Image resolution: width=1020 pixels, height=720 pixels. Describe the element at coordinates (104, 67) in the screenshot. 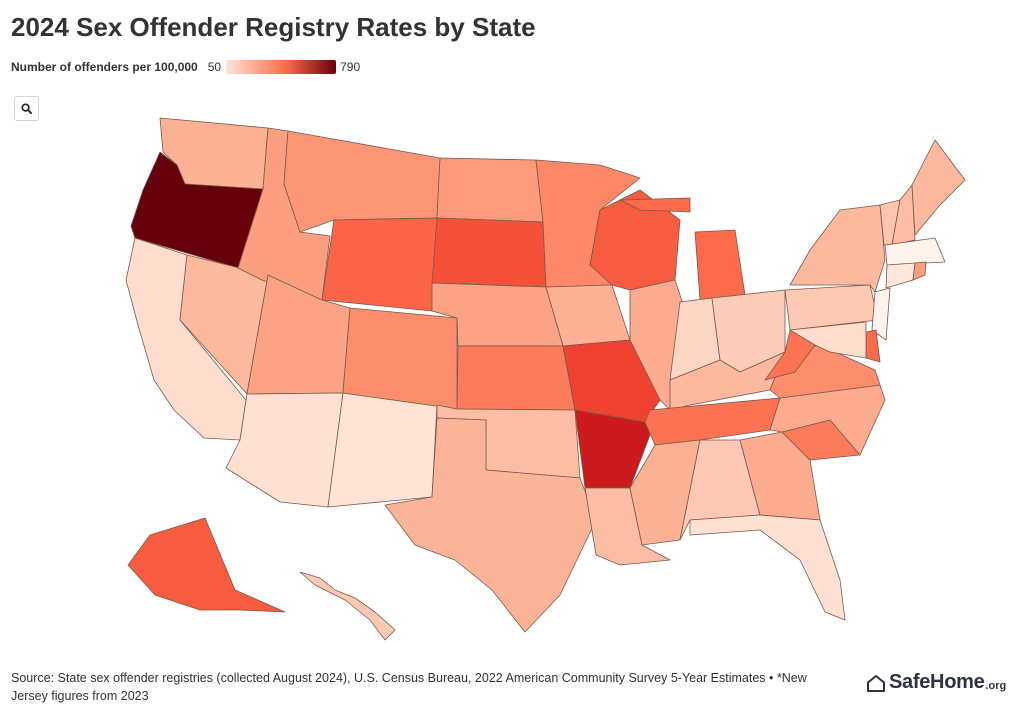

I see `legend-label: Number of offenders per 100,000` at that location.